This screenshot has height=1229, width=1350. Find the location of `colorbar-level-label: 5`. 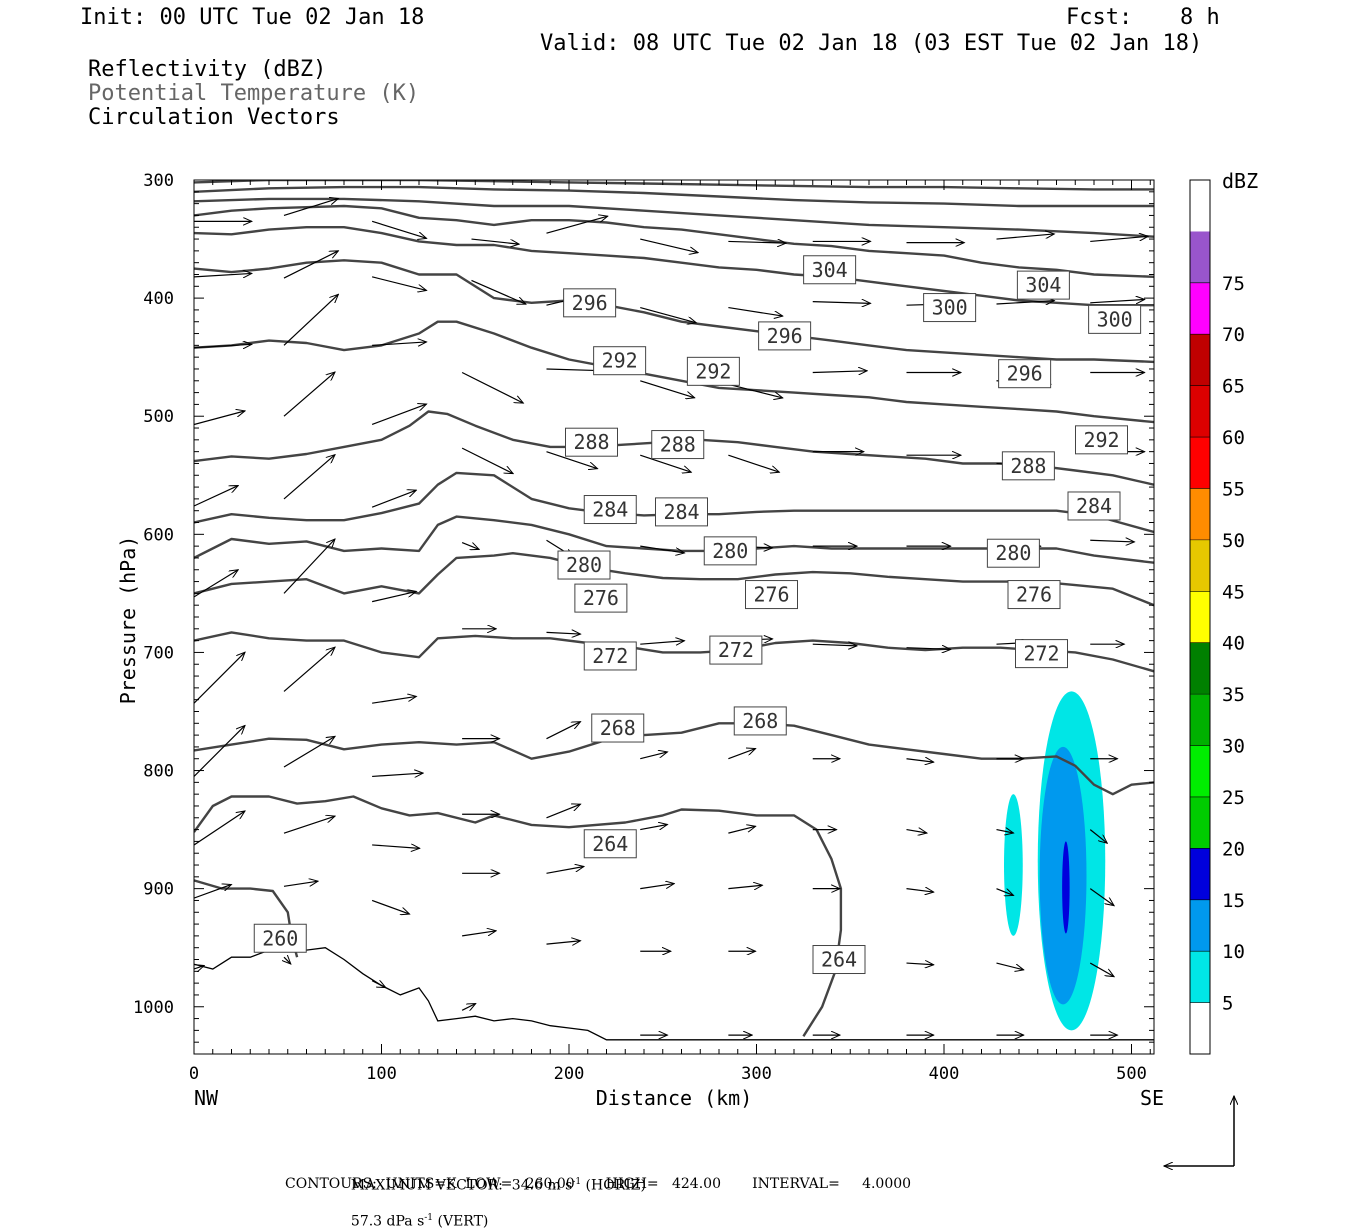

colorbar-level-label: 5 is located at coordinates (1227, 1004).